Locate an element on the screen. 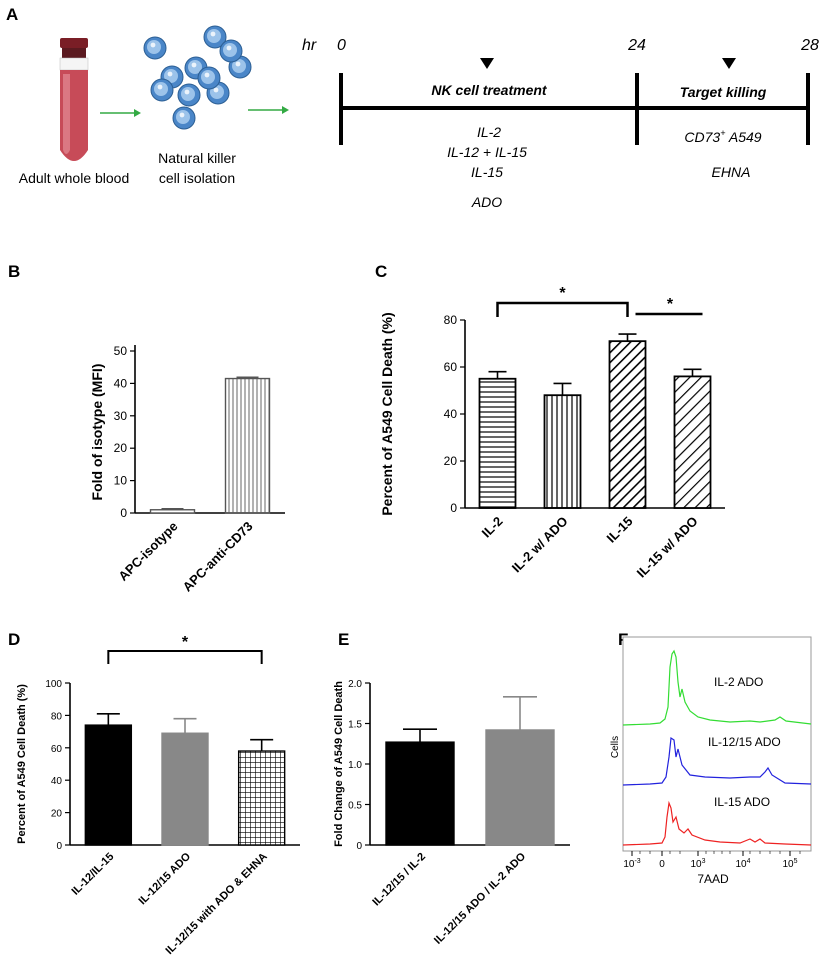 This screenshot has width=829, height=972. nk-cells-icon is located at coordinates (197, 77).